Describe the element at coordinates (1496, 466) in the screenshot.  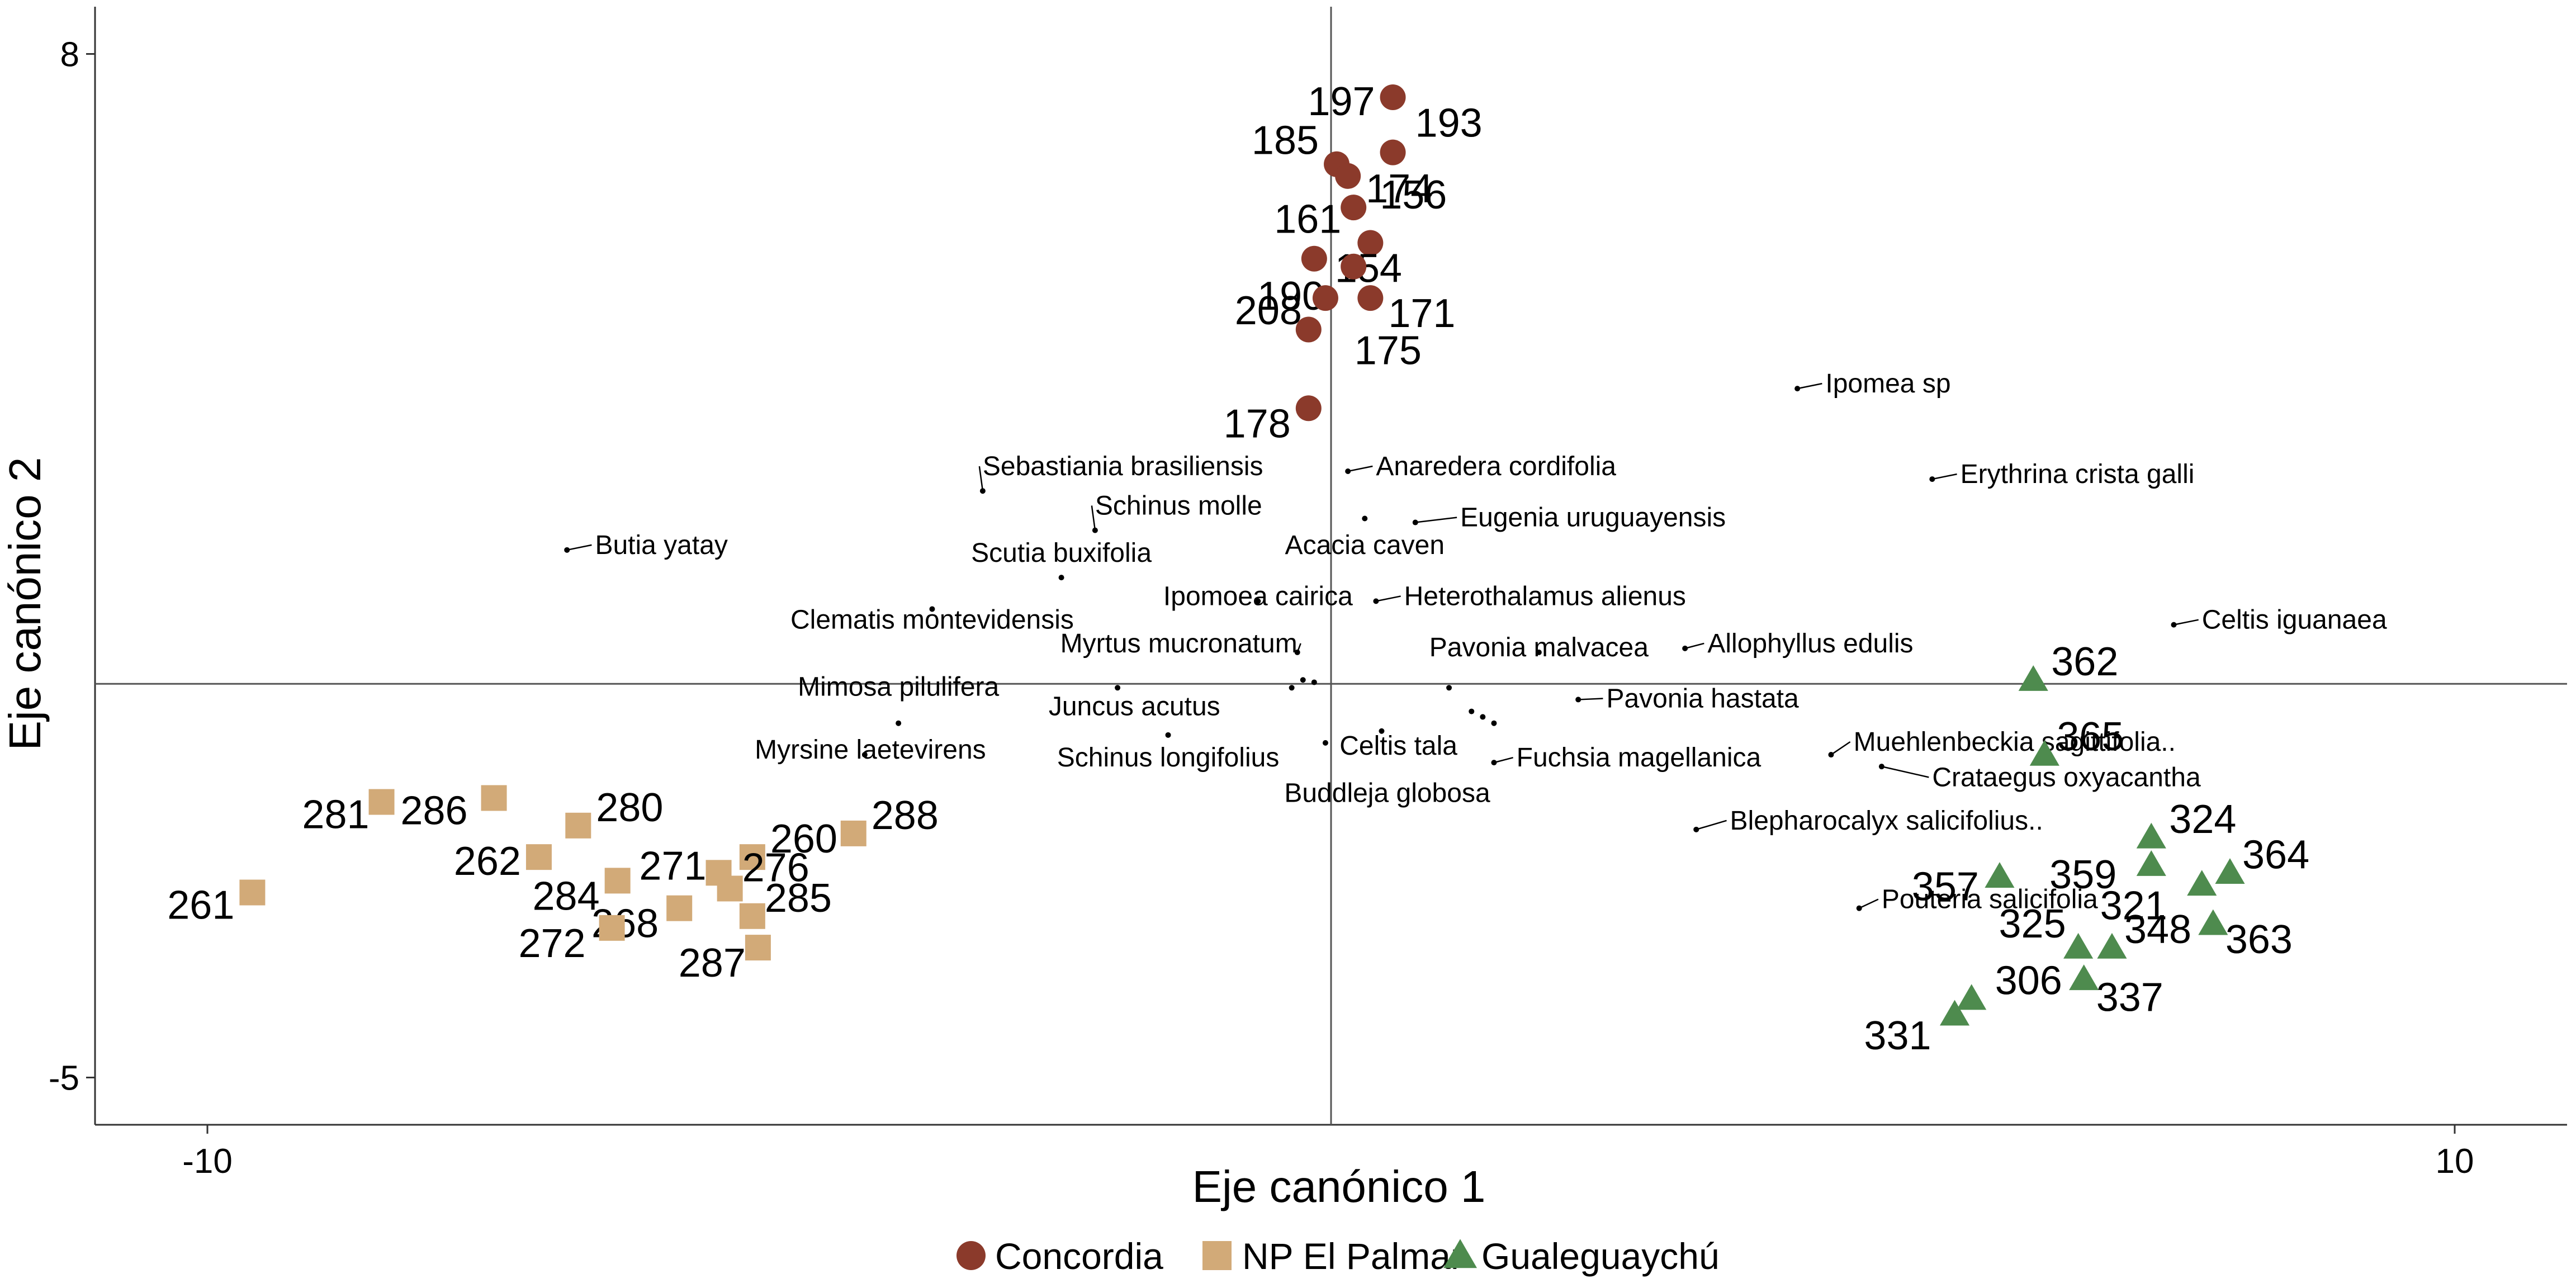
I see `species-label: Anaredera cordifolia` at that location.